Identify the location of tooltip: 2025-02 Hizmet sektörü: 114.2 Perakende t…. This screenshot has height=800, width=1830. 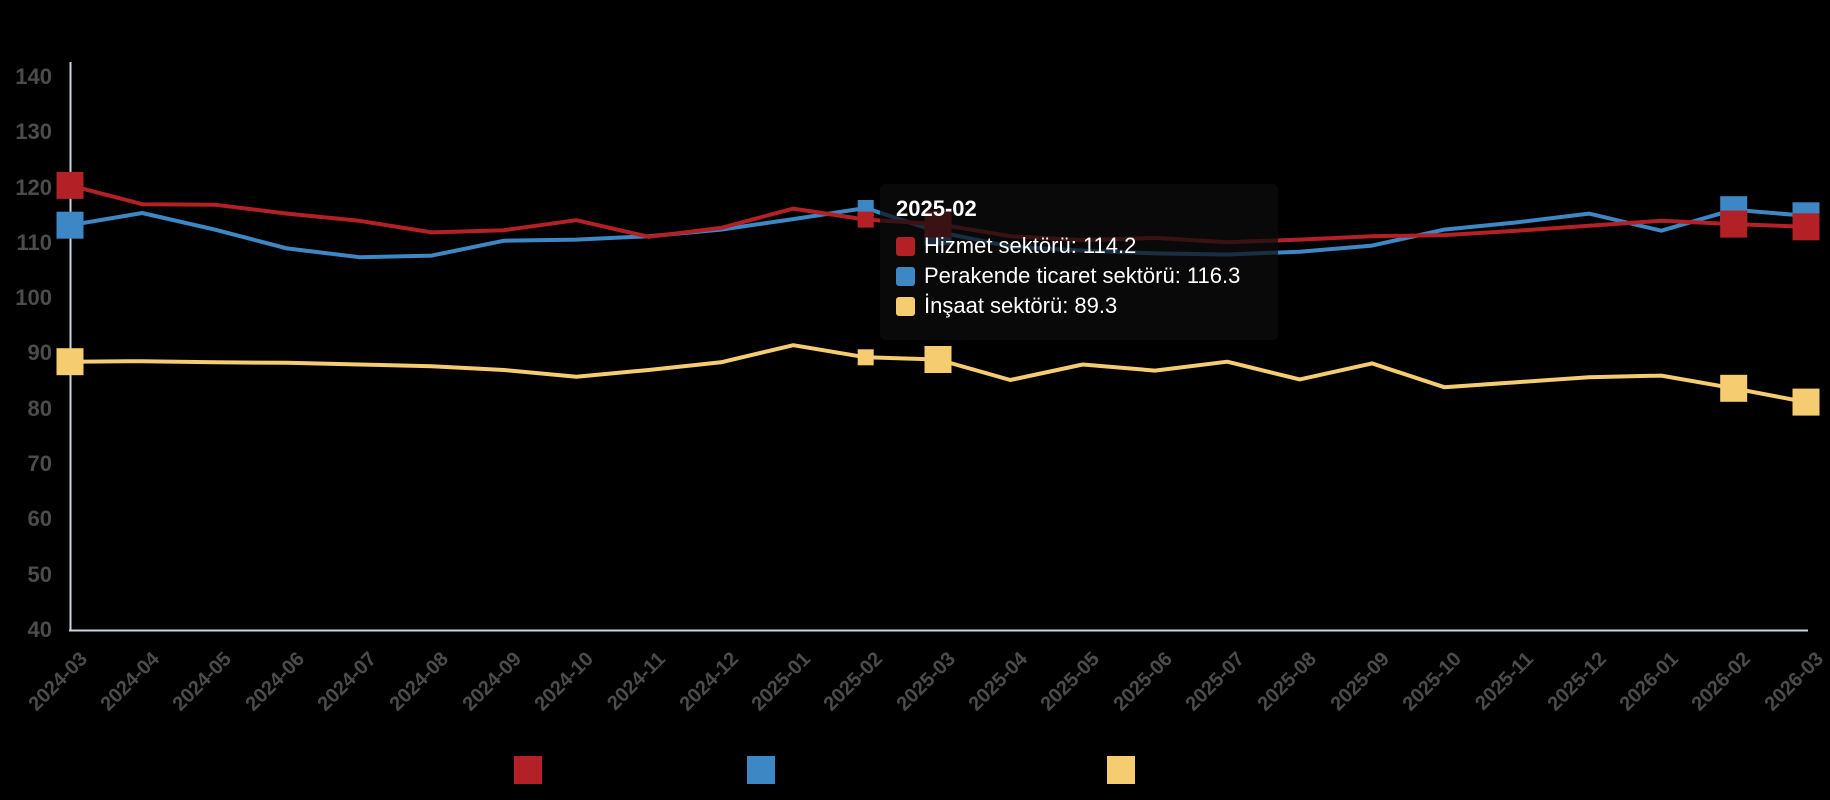
(1079, 262).